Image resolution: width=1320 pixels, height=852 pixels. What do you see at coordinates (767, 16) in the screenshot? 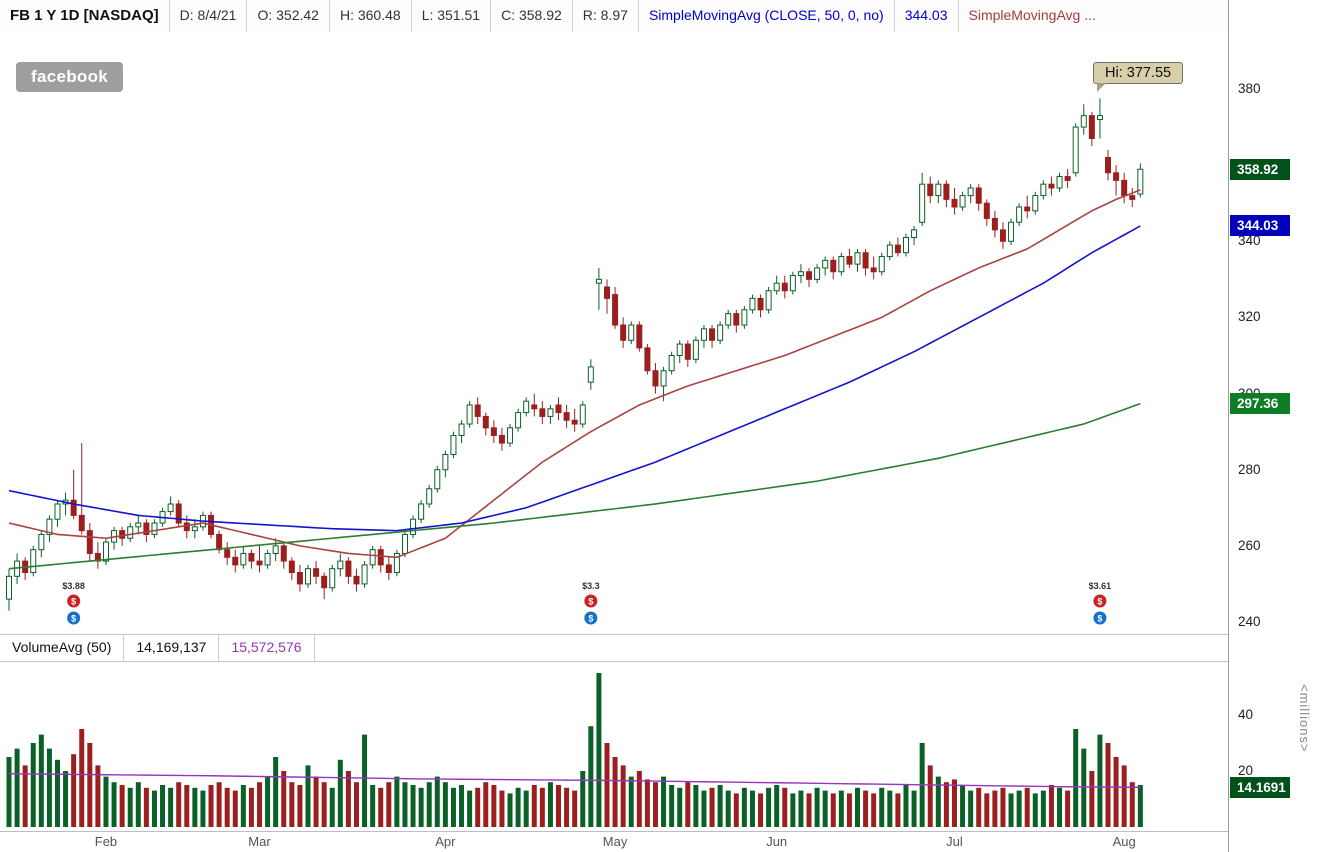
I see `sma50-study-label: SimpleMovingAvg (CLOSE, 50, 0, no)` at bounding box center [767, 16].